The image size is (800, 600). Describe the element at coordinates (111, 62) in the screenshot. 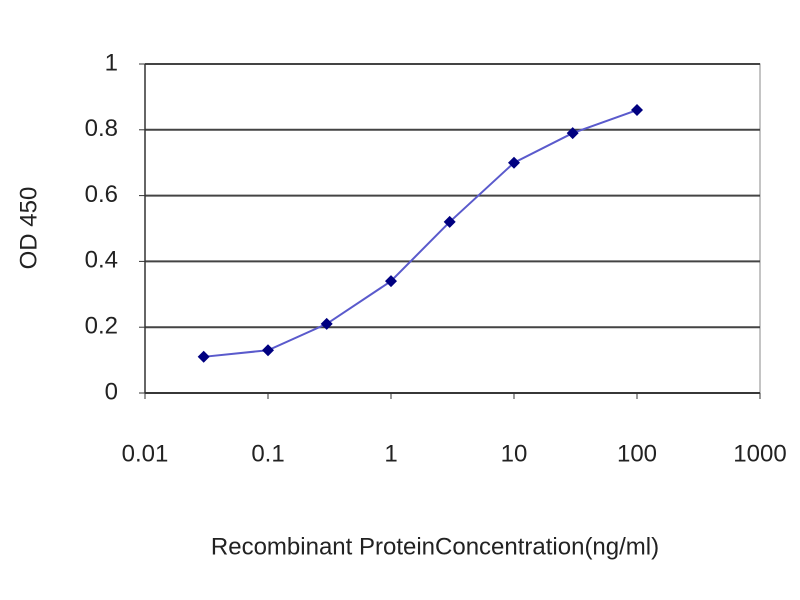

I see `y-tick-label: 1` at that location.